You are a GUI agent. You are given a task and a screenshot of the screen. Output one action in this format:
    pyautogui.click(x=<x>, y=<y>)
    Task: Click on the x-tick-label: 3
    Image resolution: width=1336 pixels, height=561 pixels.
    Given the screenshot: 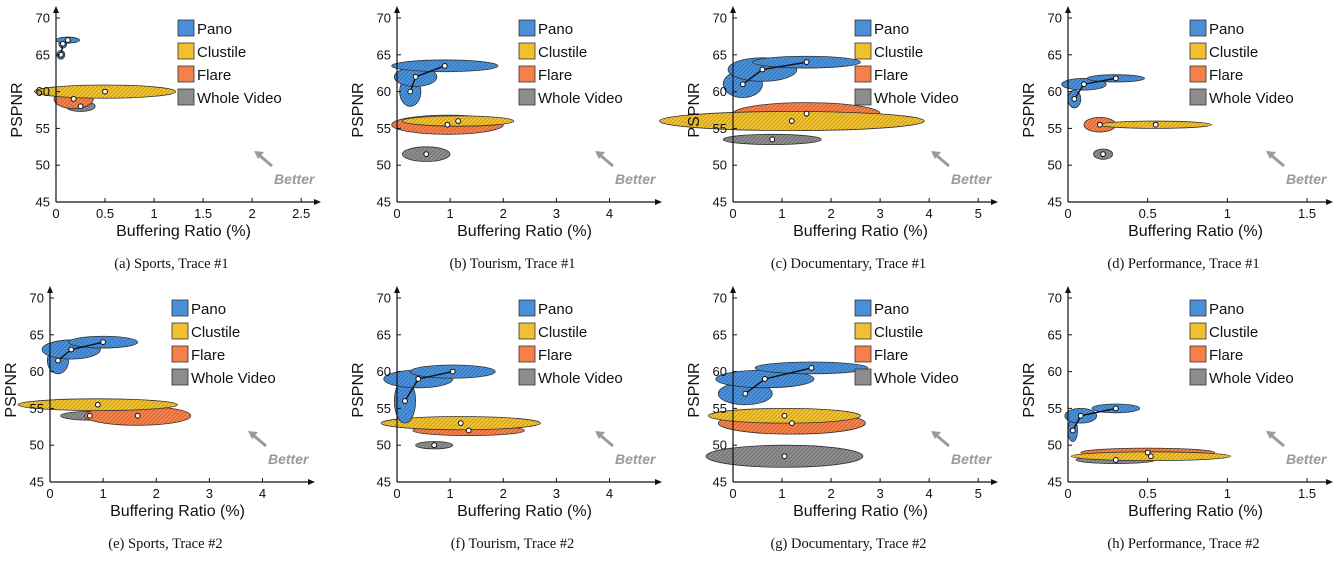 What is the action you would take?
    pyautogui.click(x=879, y=213)
    